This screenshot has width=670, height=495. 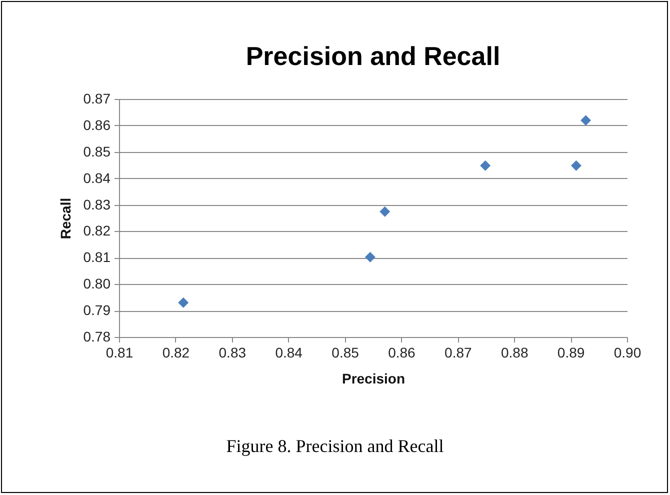 What do you see at coordinates (176, 352) in the screenshot?
I see `x-tick-label: 0.82` at bounding box center [176, 352].